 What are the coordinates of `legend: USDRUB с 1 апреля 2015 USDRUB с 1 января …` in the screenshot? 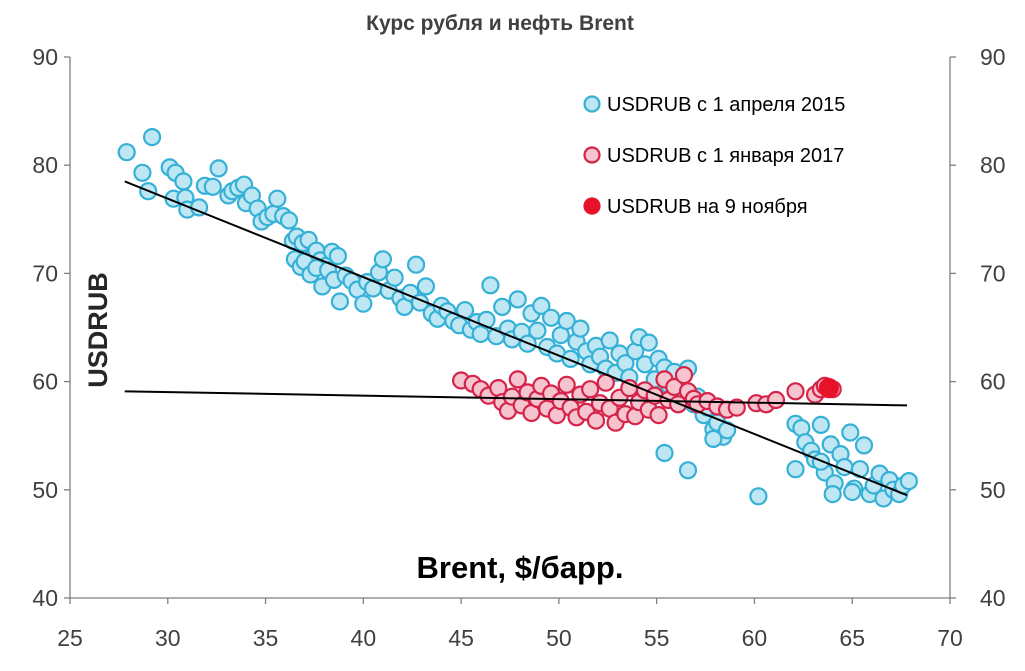 It's located at (714, 156).